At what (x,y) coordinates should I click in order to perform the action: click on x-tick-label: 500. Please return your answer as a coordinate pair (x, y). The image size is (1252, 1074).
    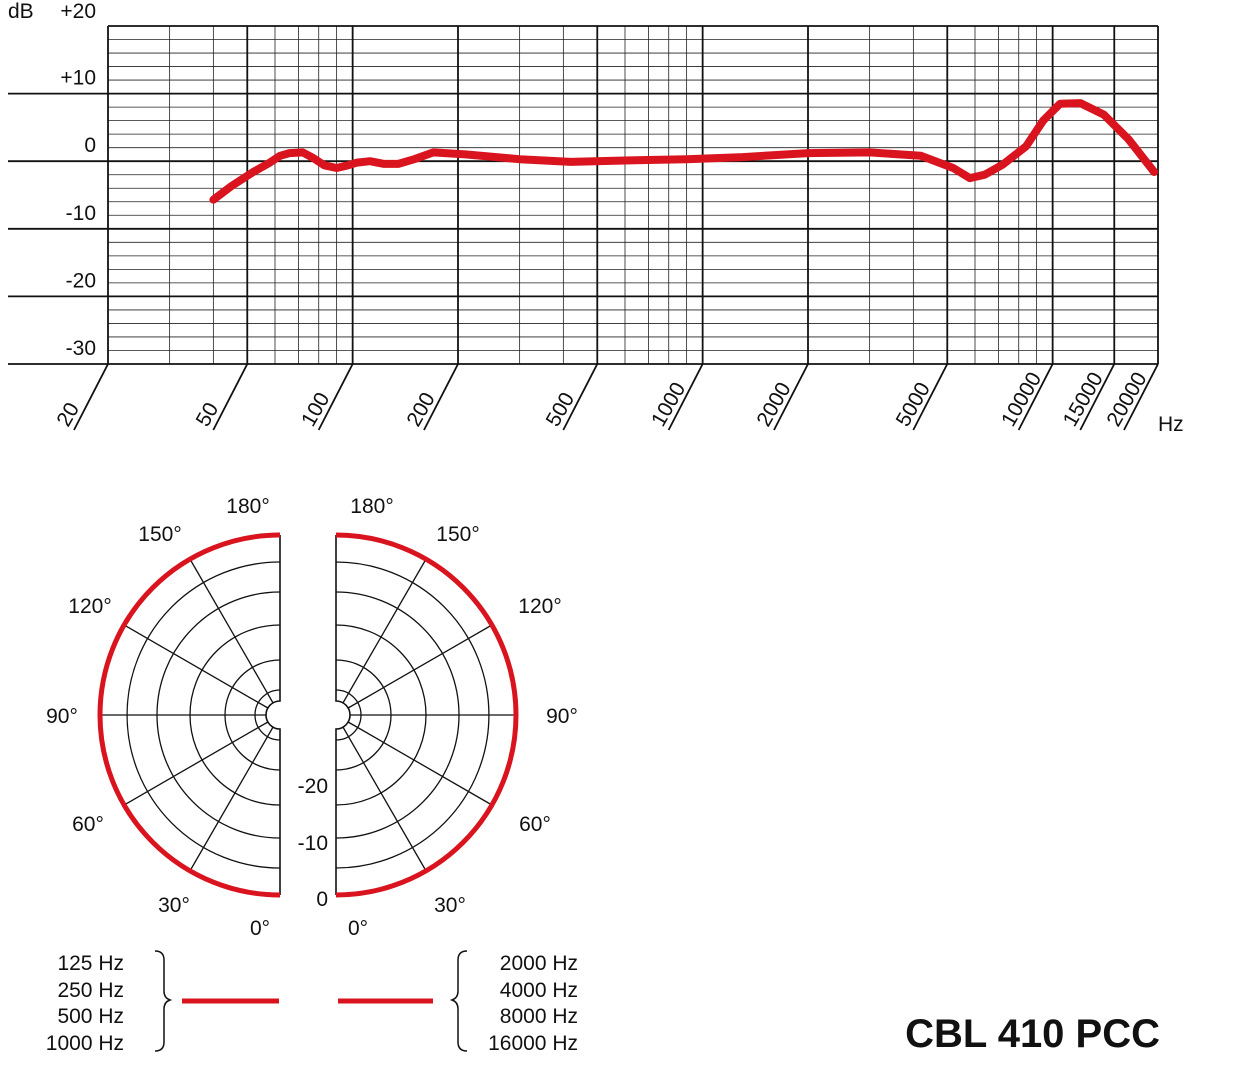
    Looking at the image, I should click on (560, 410).